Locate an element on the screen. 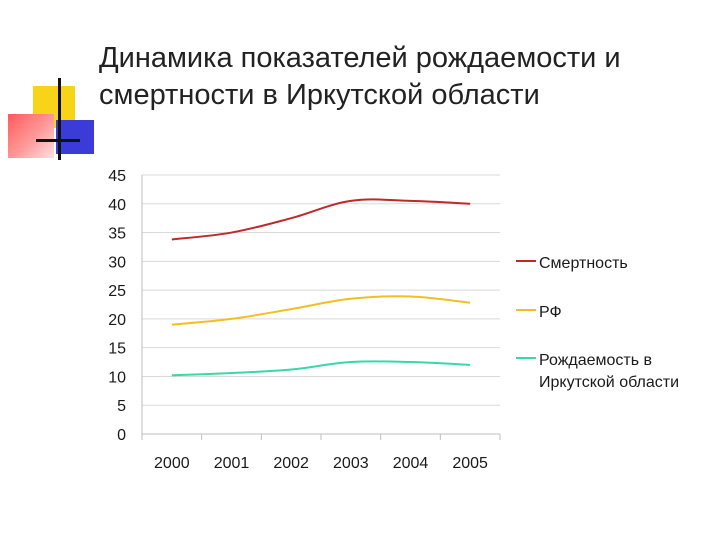 Image resolution: width=720 pixels, height=540 pixels. y-tick-label: 35 is located at coordinates (117, 234).